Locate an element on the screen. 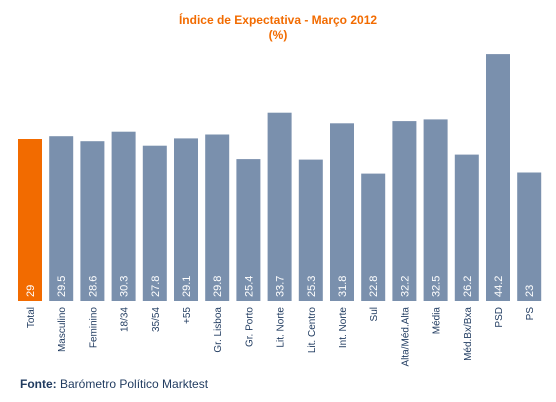  value-label-1: 29.5 is located at coordinates (62, 286).